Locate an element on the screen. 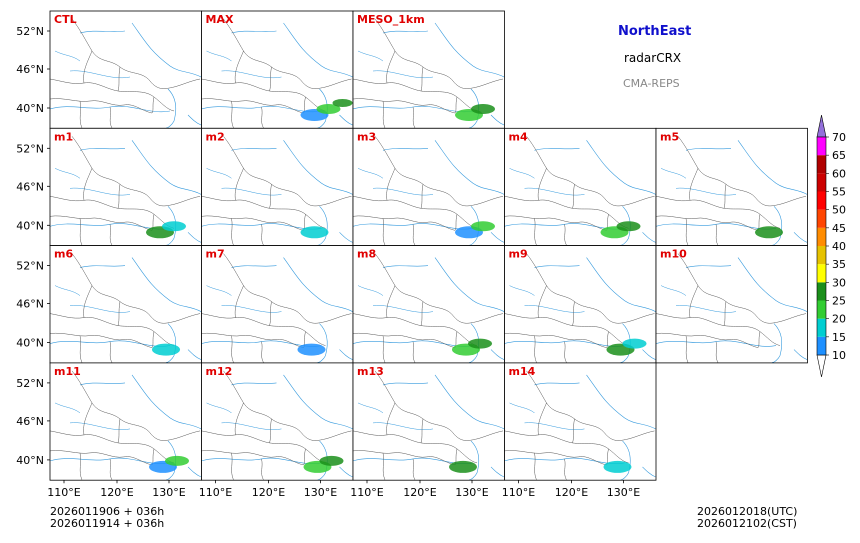  panel-label: MESO_1km is located at coordinates (391, 19).